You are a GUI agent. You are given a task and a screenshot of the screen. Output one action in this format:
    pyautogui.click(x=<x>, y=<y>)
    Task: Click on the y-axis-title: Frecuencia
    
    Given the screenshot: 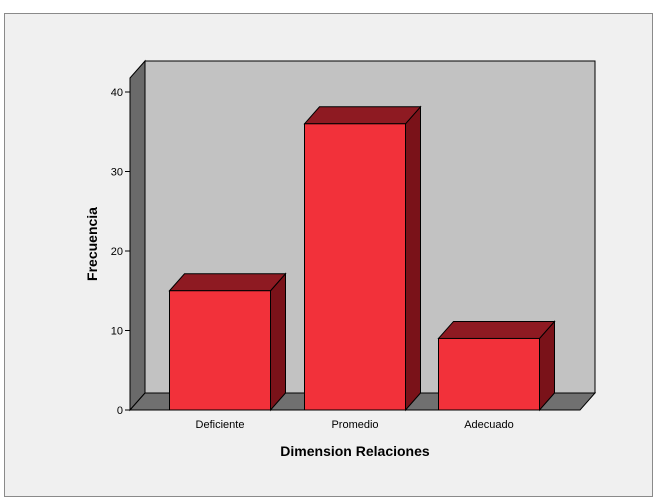 What is the action you would take?
    pyautogui.click(x=92, y=244)
    